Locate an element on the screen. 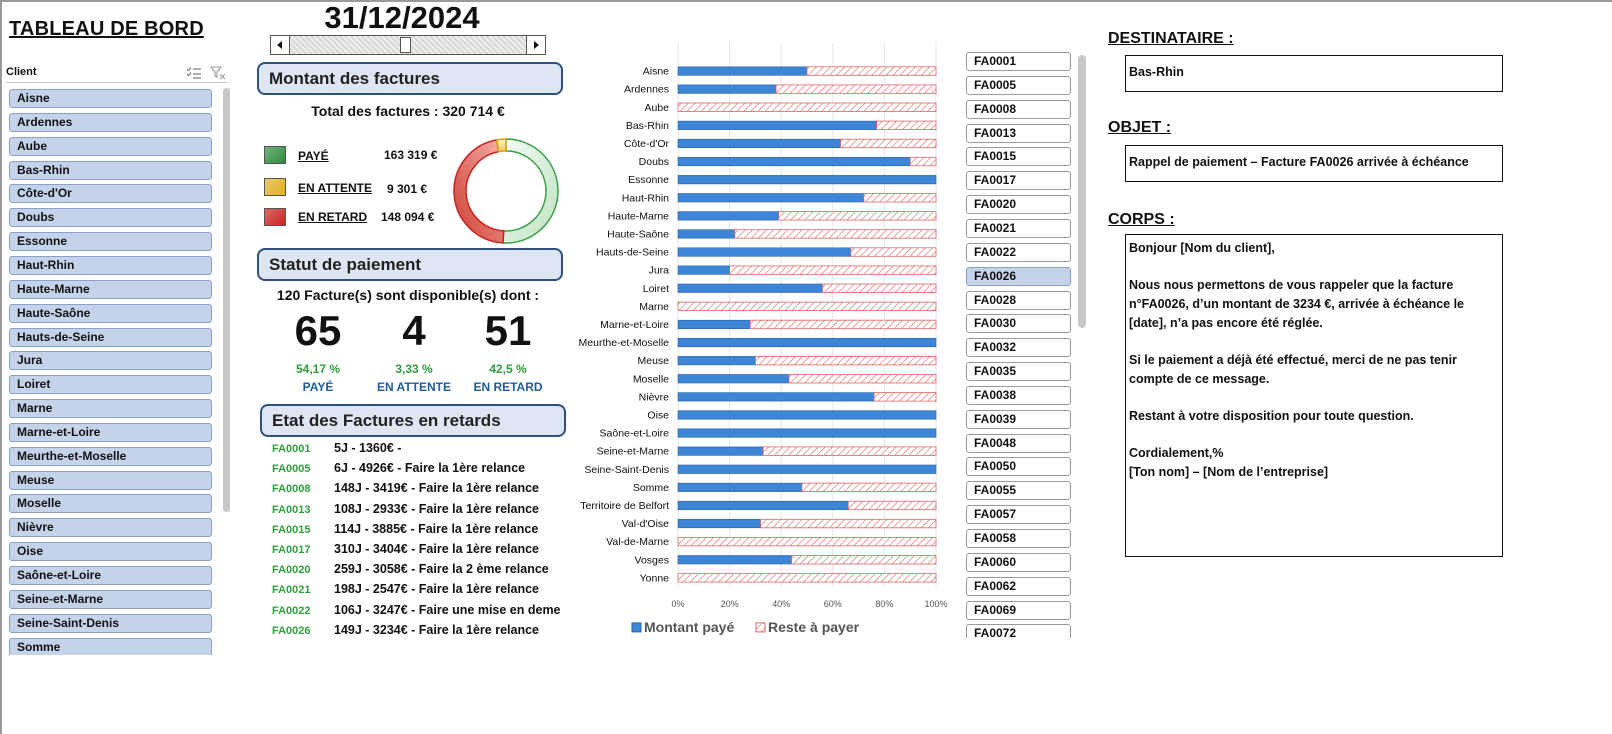 Image resolution: width=1612 pixels, height=734 pixels. slicer-item: Oise is located at coordinates (110, 552).